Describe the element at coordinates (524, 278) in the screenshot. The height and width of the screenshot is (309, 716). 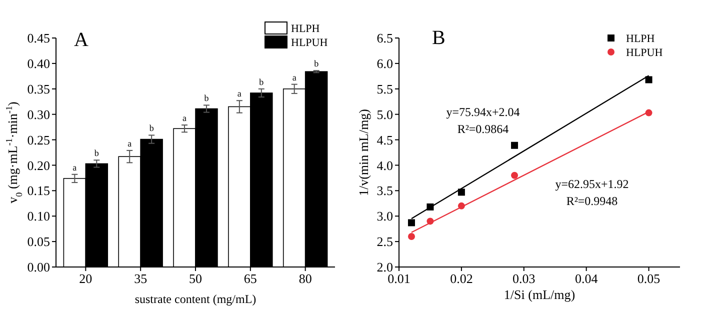
I see `x-tick-label: 0.03` at that location.